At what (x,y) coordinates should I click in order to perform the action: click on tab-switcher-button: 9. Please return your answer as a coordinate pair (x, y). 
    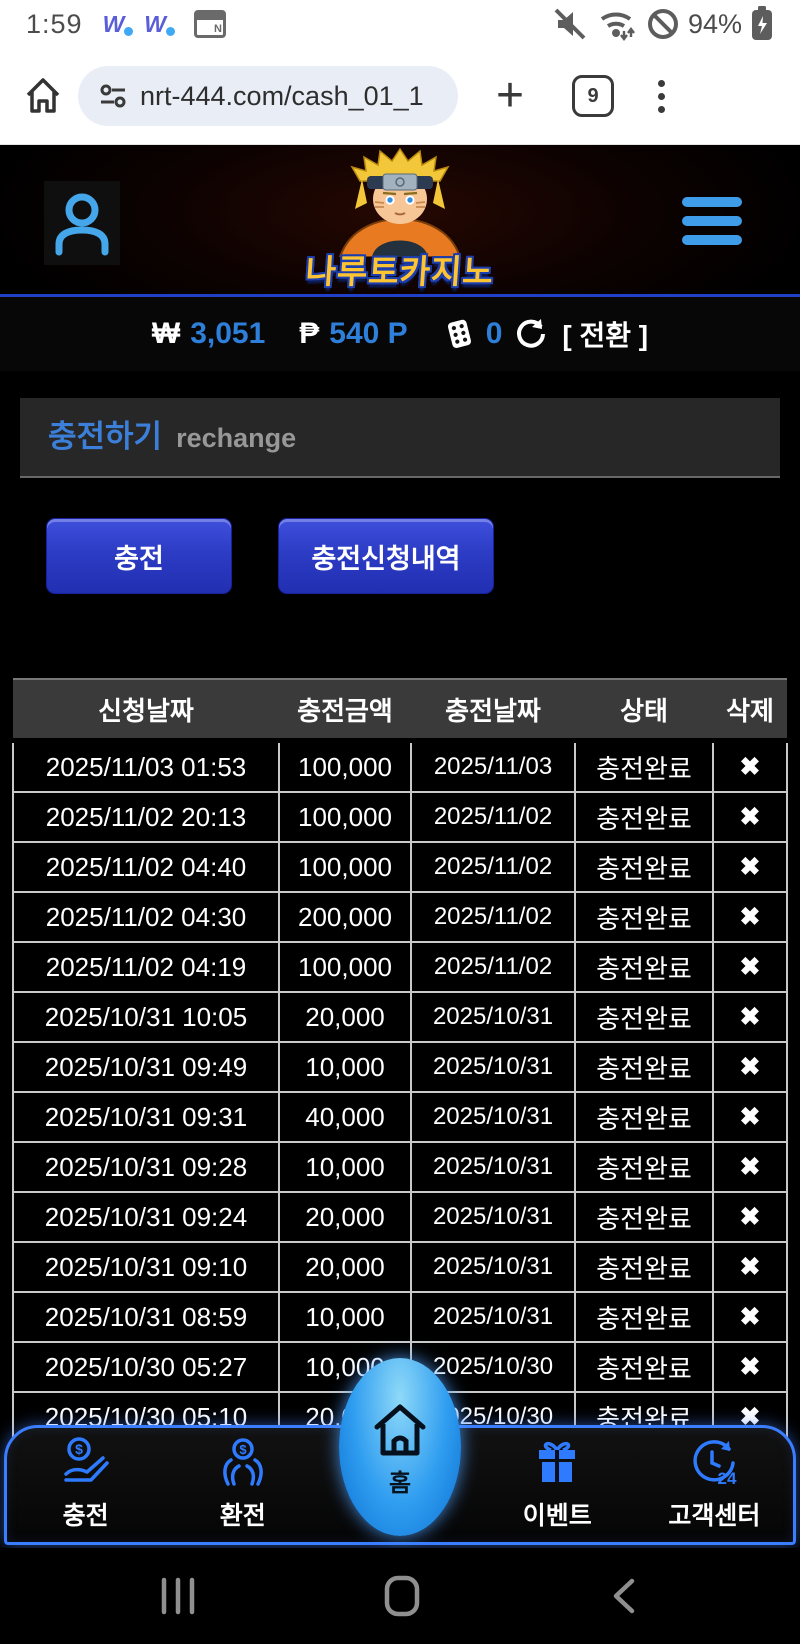
    Looking at the image, I should click on (593, 96).